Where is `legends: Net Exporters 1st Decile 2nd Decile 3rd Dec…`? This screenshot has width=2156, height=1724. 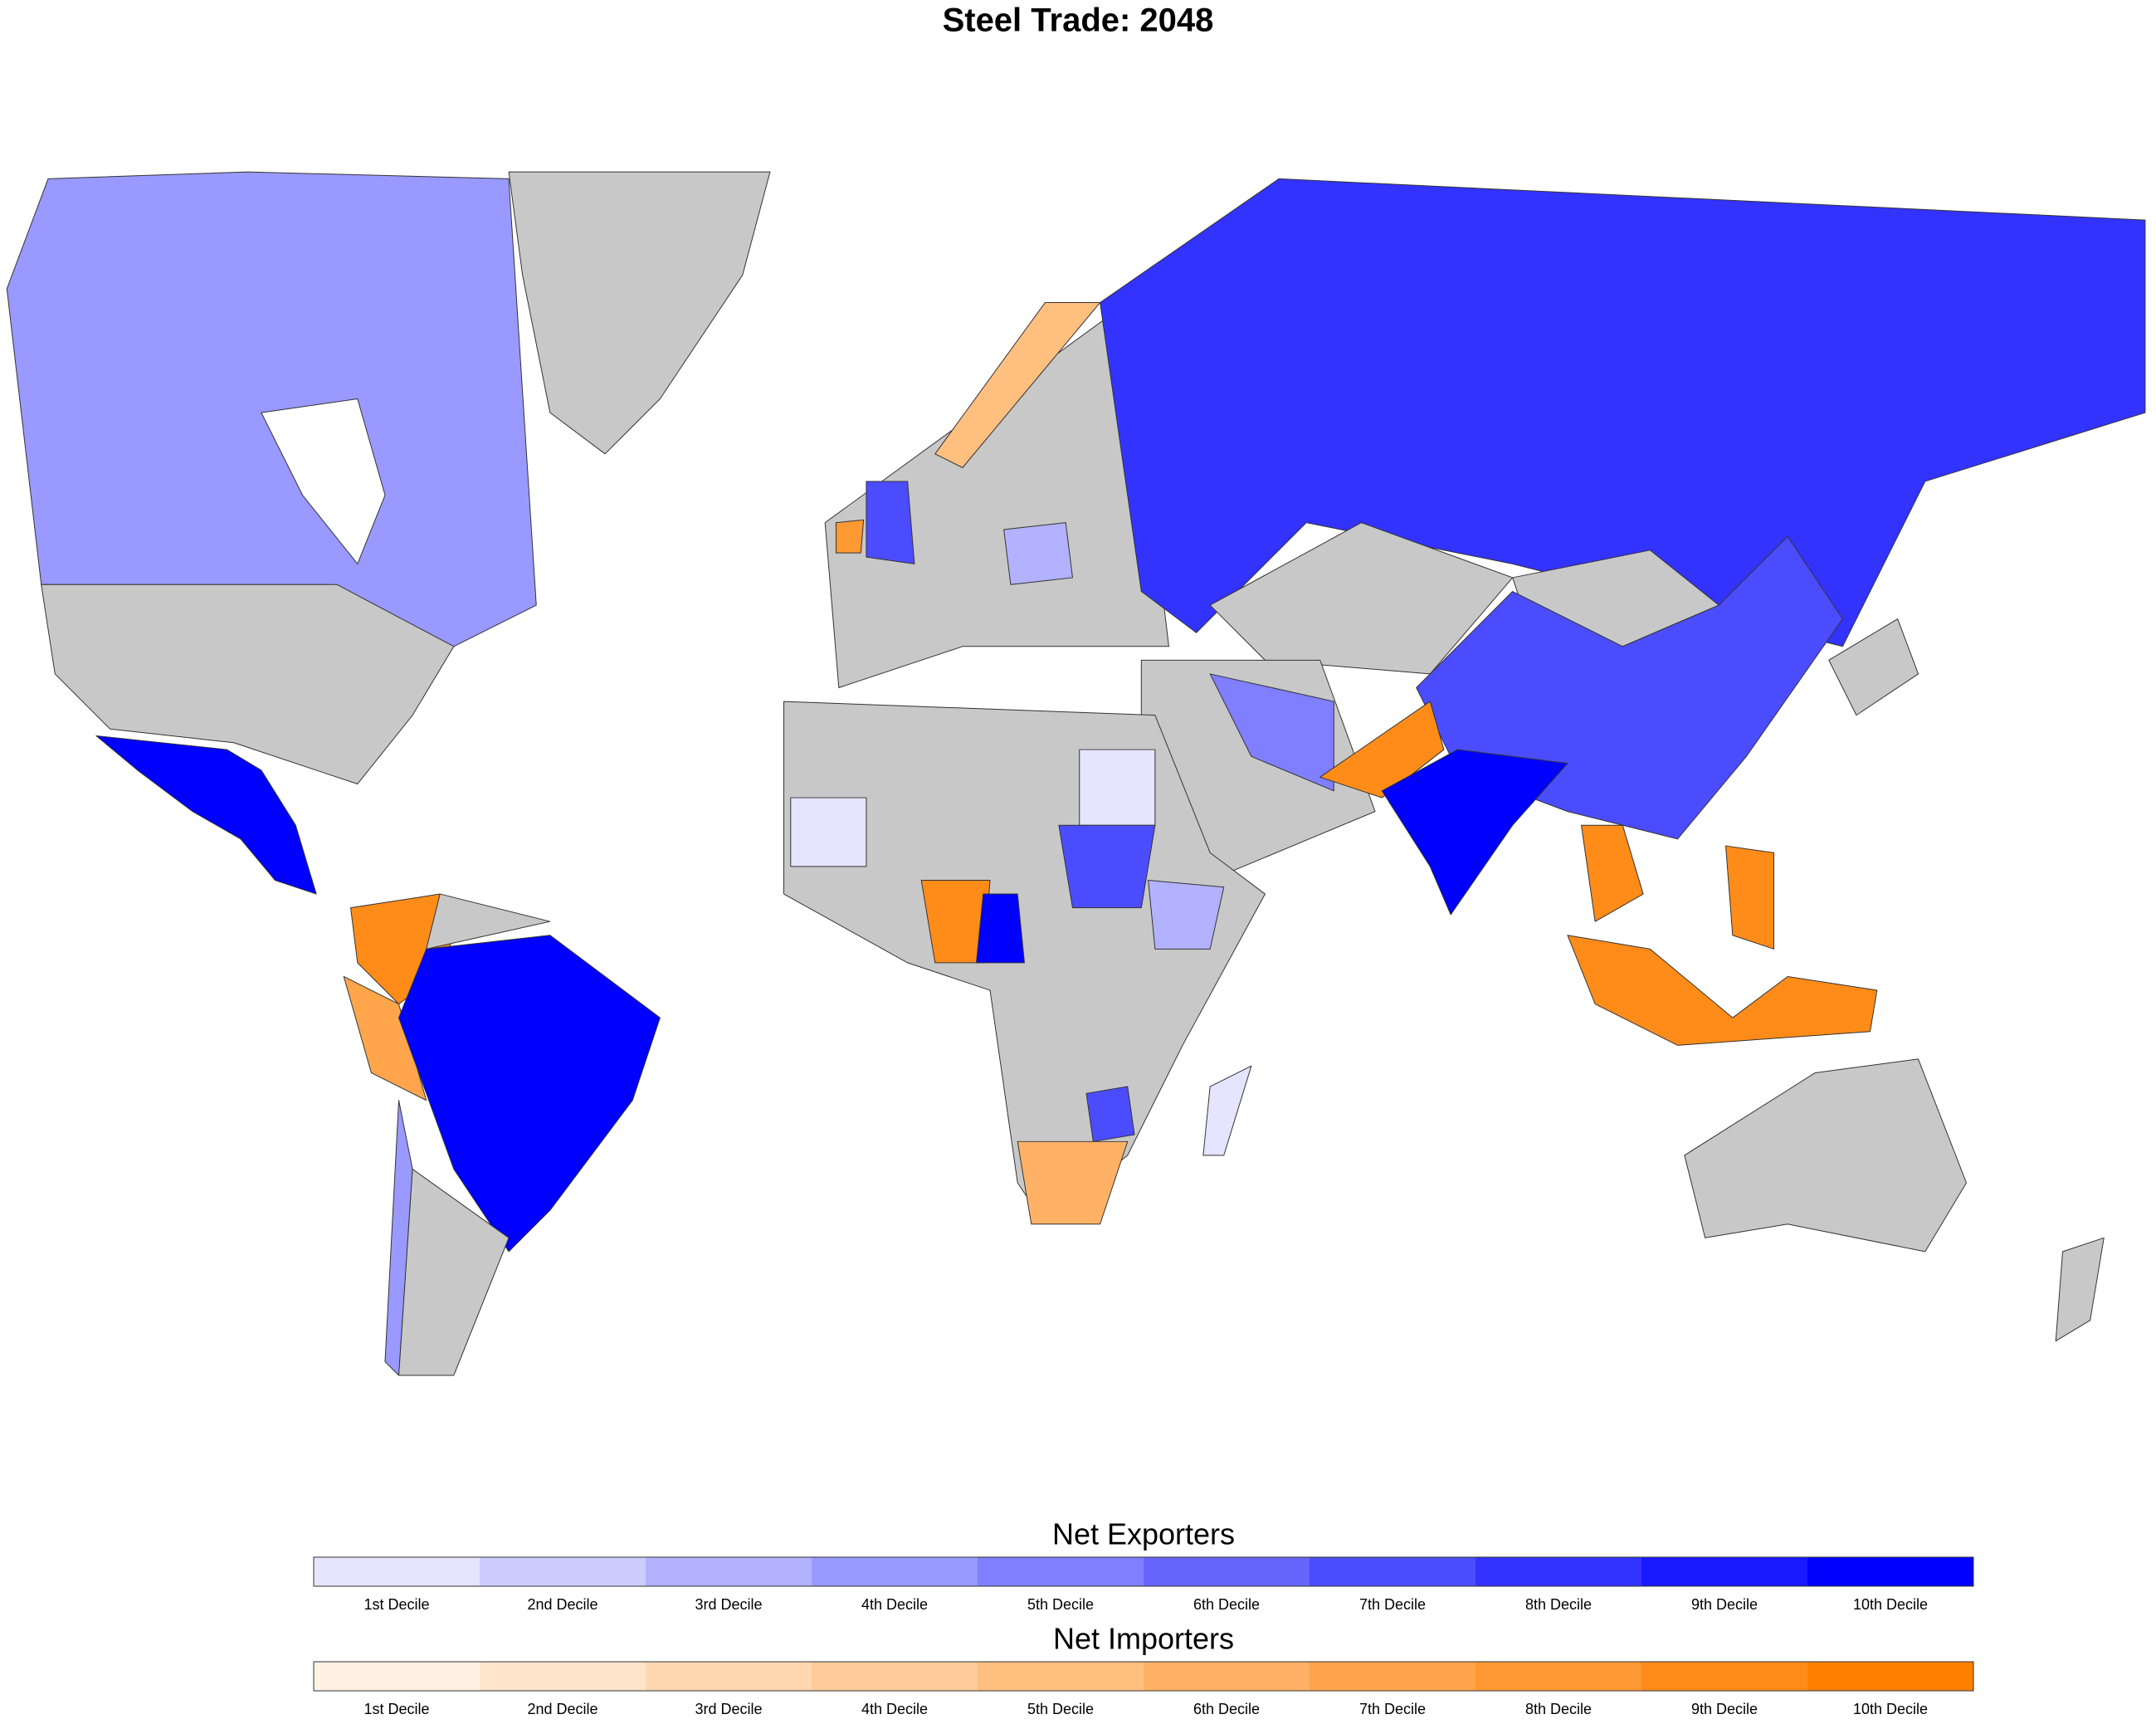
legends: Net Exporters 1st Decile 2nd Decile 3rd Dec… is located at coordinates (1143, 1617).